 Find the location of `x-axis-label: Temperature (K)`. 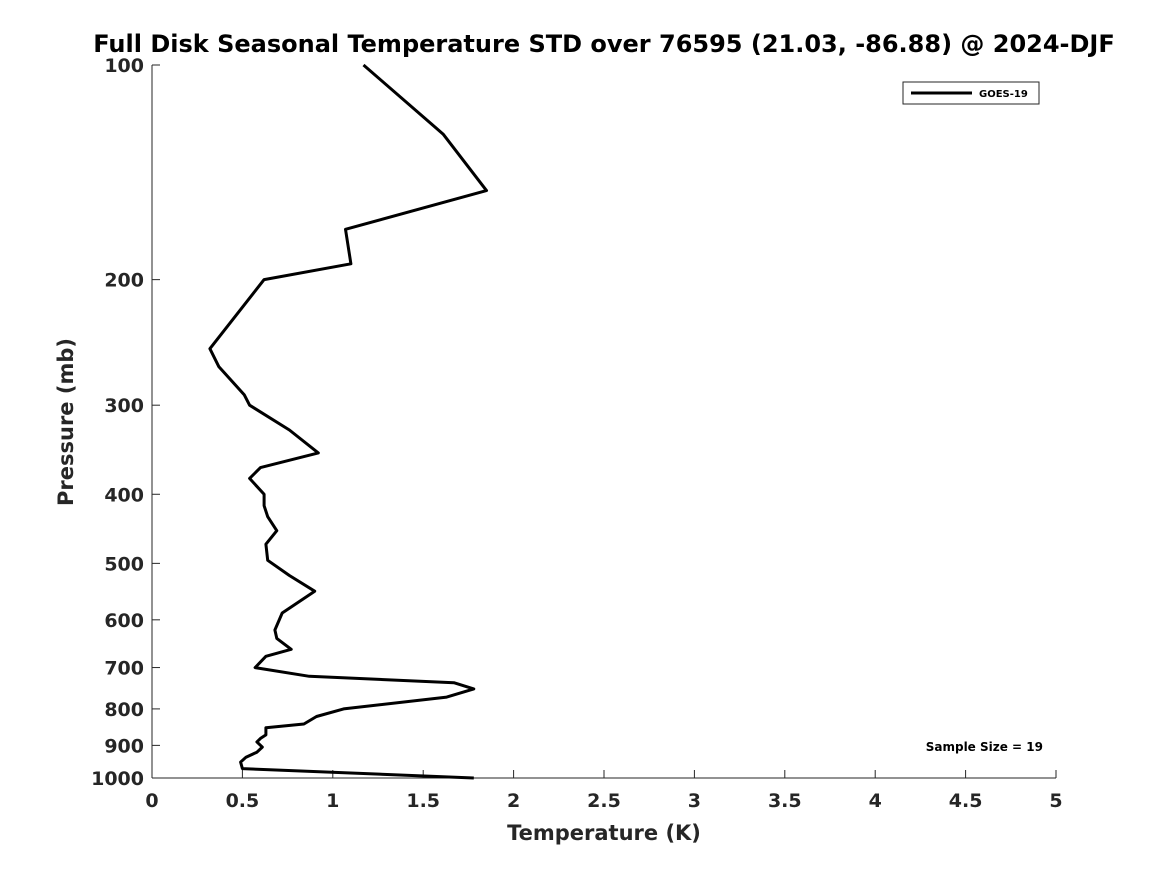

x-axis-label: Temperature (K) is located at coordinates (604, 833).